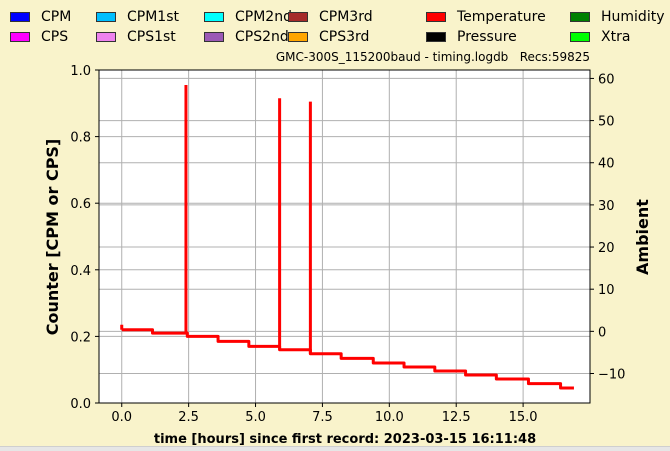 Image resolution: width=670 pixels, height=451 pixels. I want to click on legend-label: CPM2nd, so click(263, 17).